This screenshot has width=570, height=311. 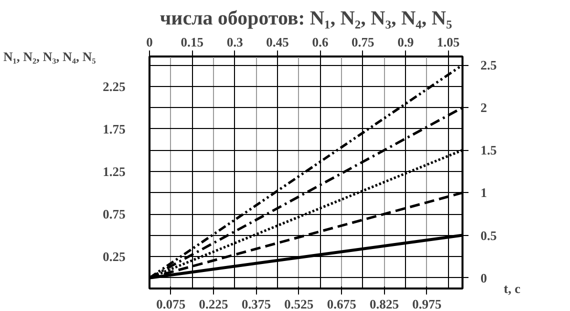 I want to click on y2-tick-label: 2.5, so click(x=489, y=65).